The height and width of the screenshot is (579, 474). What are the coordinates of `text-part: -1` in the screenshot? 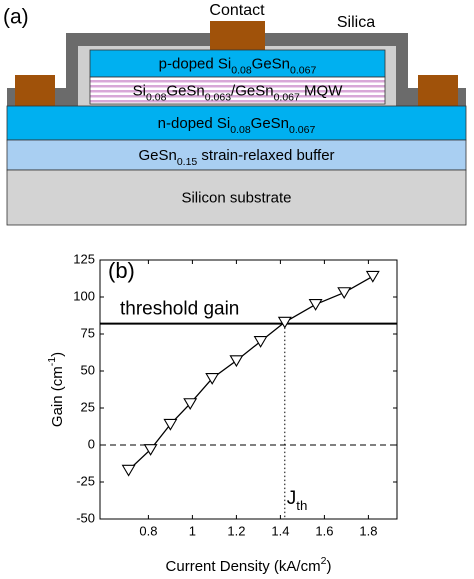 It's located at (52, 361).